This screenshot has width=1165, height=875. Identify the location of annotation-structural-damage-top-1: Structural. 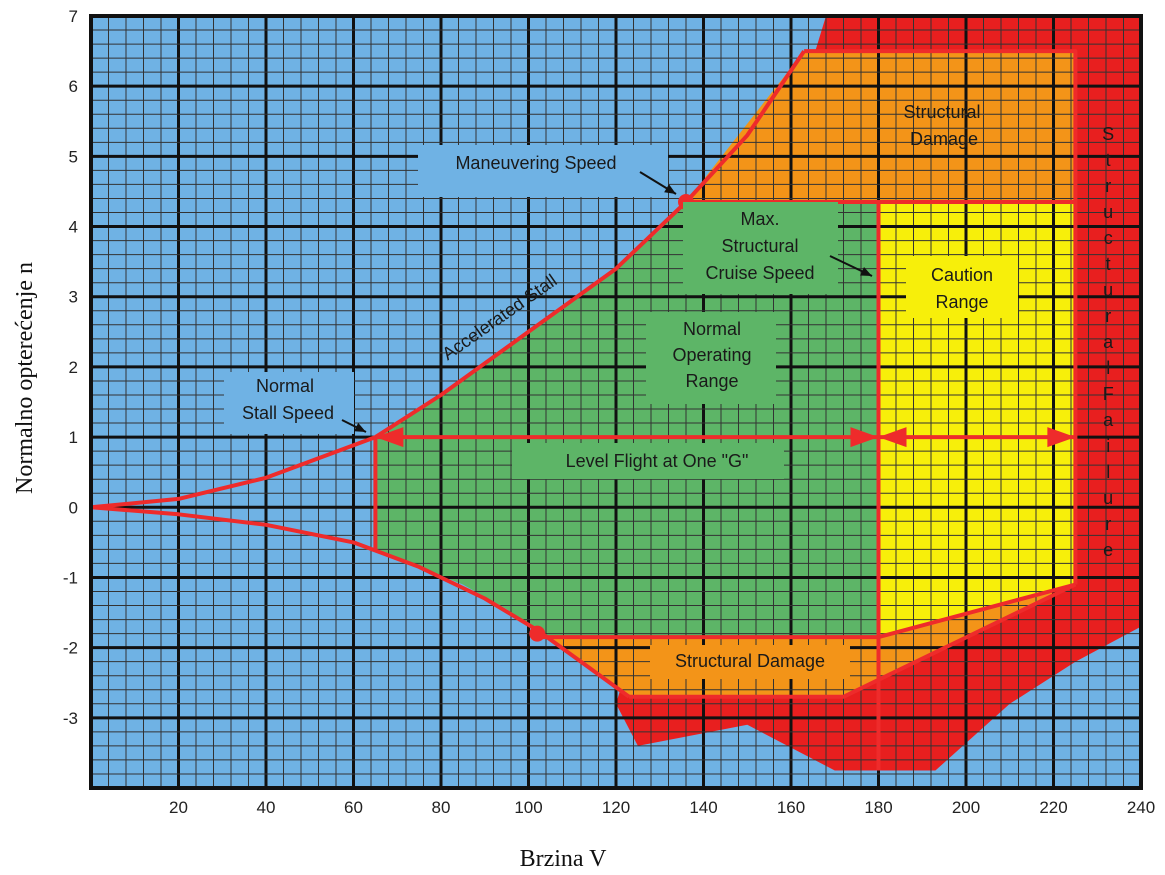
(941, 112).